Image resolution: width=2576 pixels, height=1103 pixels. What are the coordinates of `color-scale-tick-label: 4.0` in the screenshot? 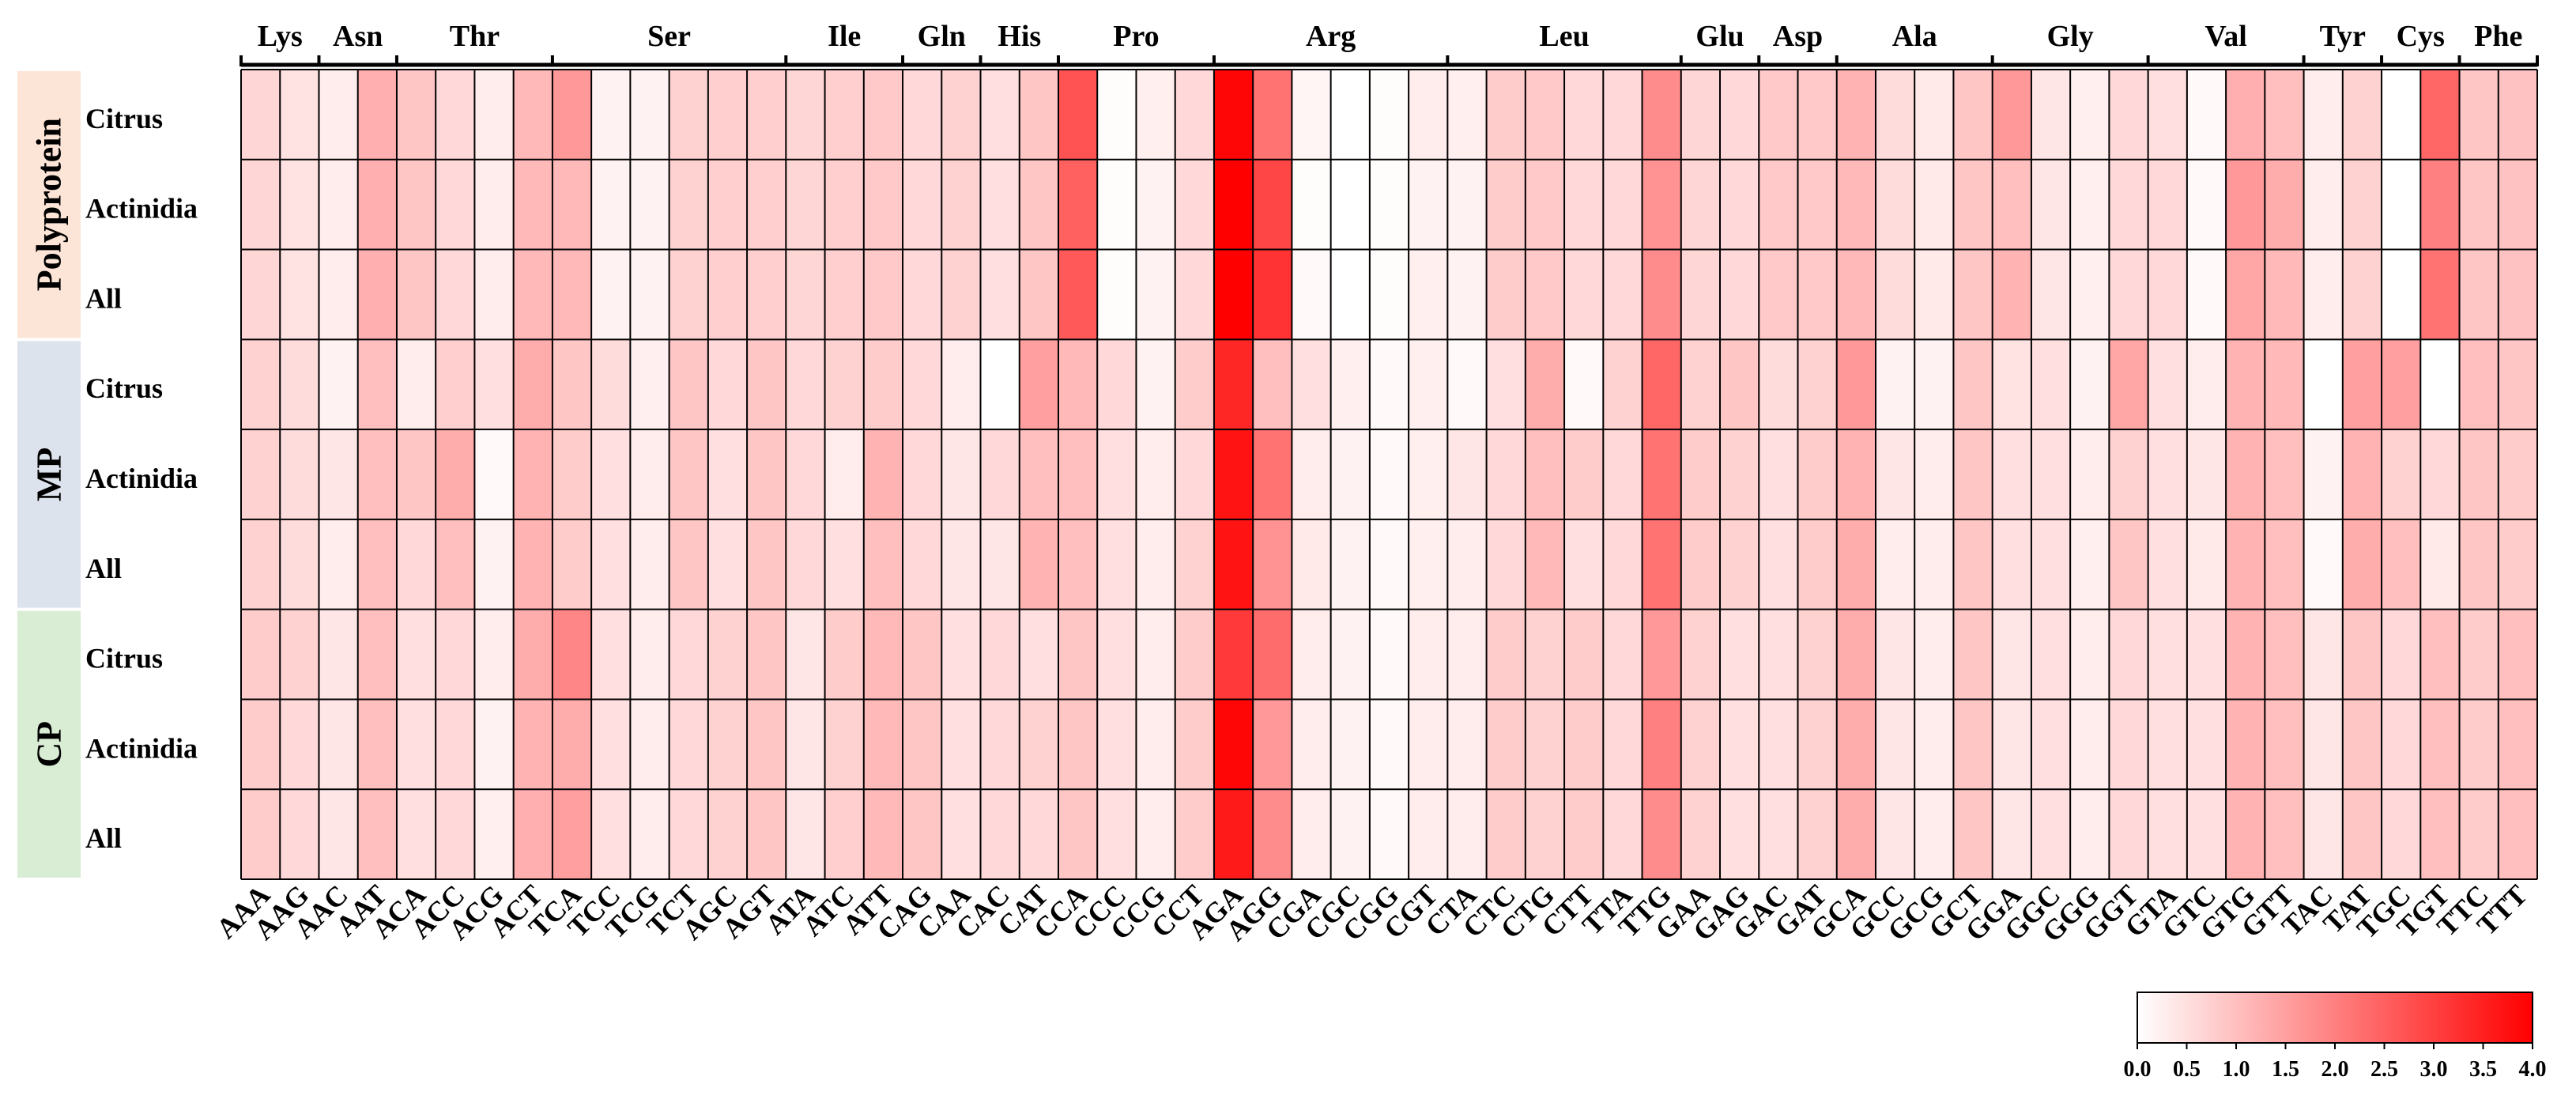 It's located at (2533, 1069).